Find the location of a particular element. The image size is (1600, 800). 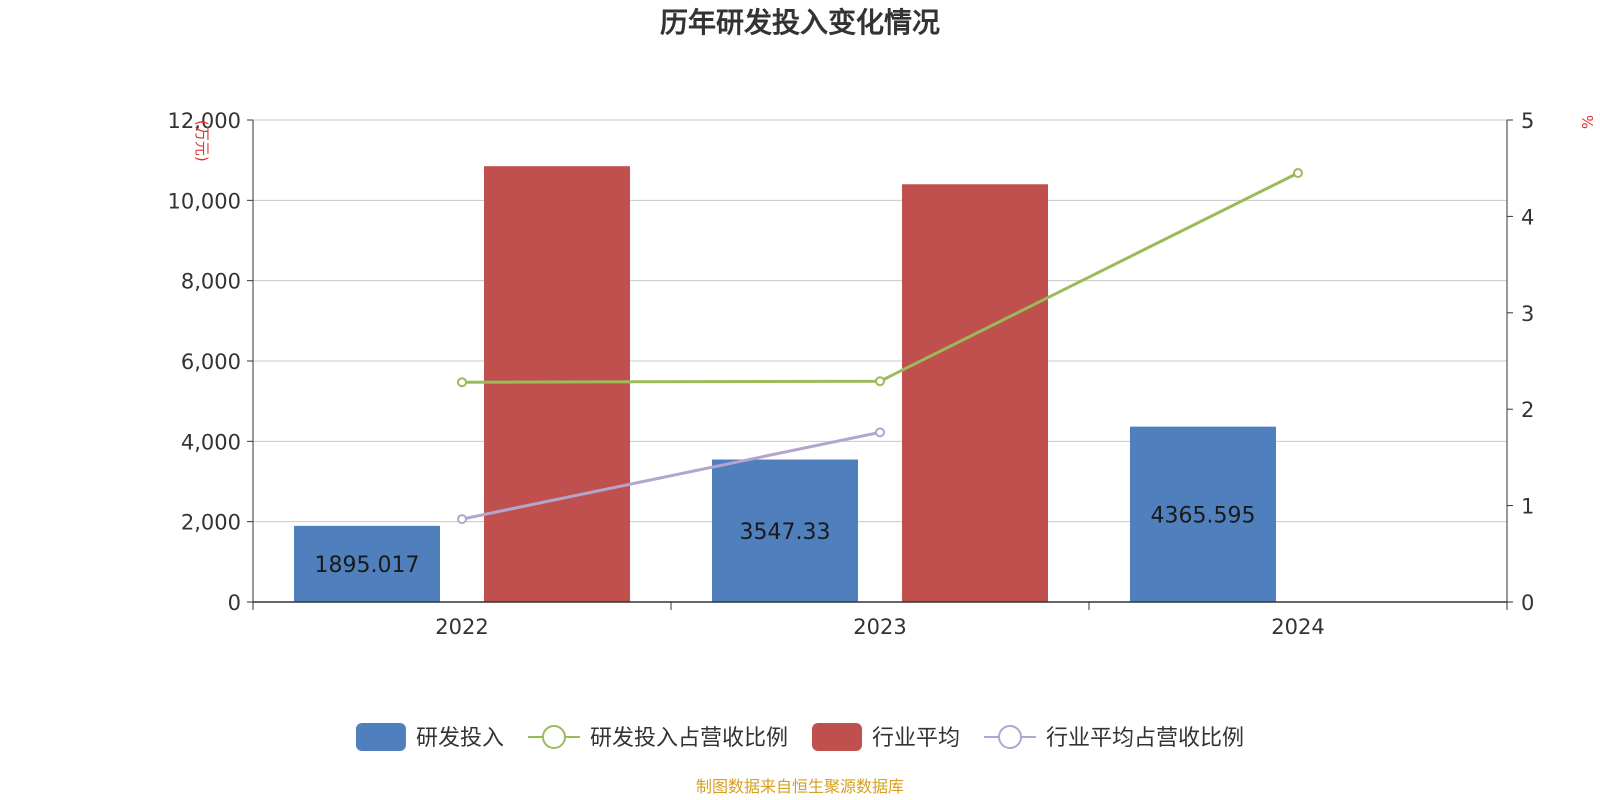

left-axis-tick-label: 10,000 is located at coordinates (204, 201).